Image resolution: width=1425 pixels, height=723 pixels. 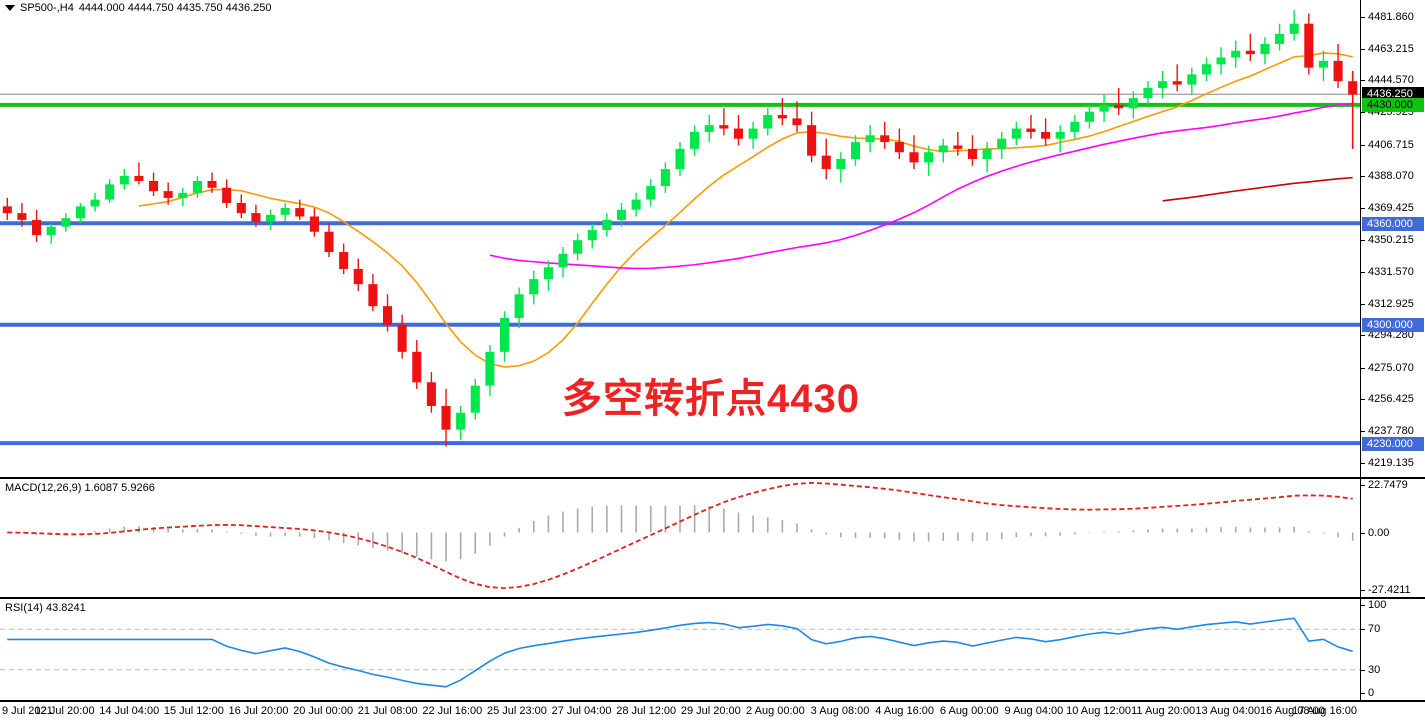 What do you see at coordinates (1386, 590) in the screenshot?
I see `macd-axis-tick: -27.4211` at bounding box center [1386, 590].